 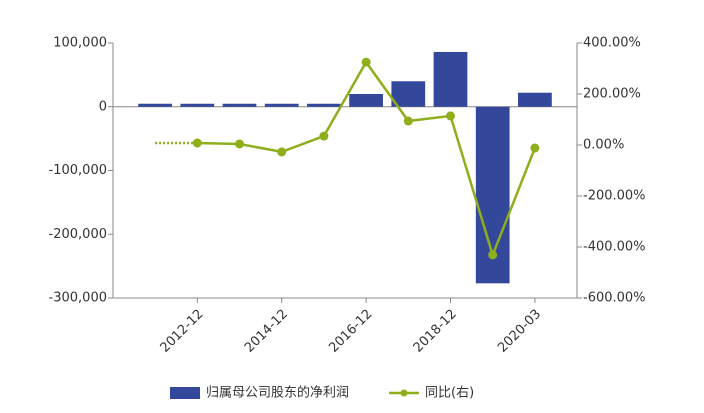 What do you see at coordinates (185, 393) in the screenshot?
I see `legend-swatch` at bounding box center [185, 393].